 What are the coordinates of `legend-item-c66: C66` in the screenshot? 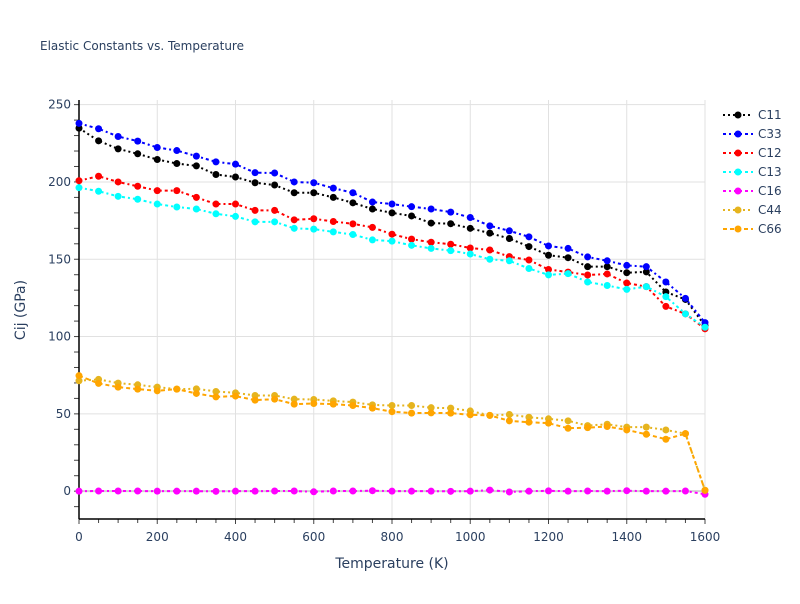 It's located at (752, 229).